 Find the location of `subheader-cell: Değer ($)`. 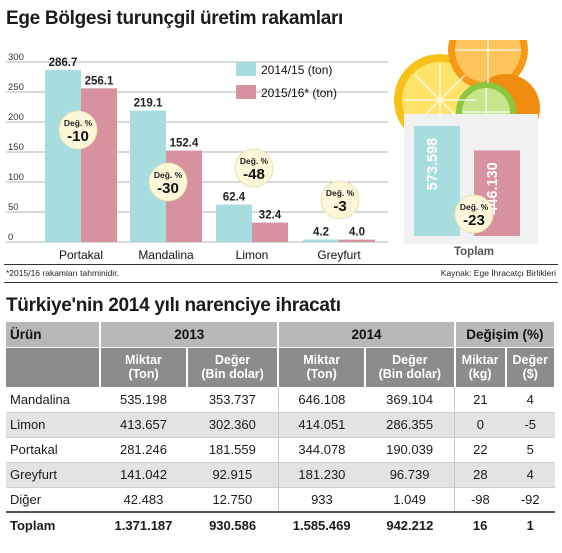

subheader-cell: Değer ($) is located at coordinates (530, 366).